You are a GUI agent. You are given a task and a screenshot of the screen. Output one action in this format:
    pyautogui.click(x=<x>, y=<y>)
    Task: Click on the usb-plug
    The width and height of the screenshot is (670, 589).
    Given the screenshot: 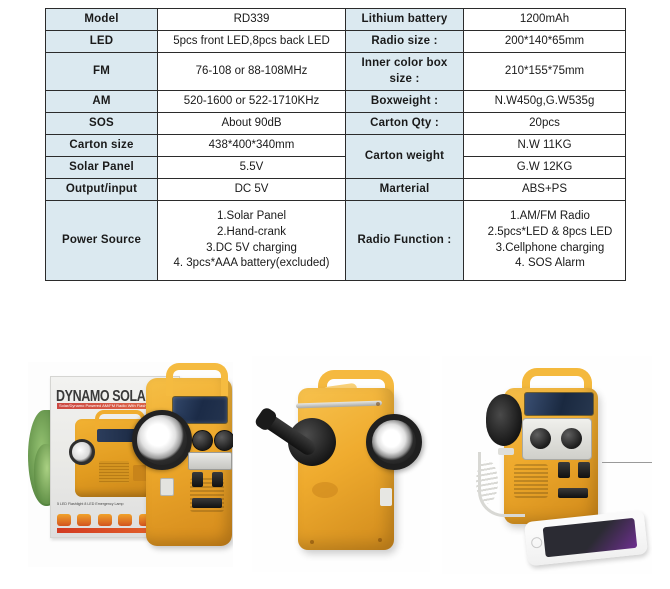 What is the action you would take?
    pyautogui.click(x=506, y=451)
    